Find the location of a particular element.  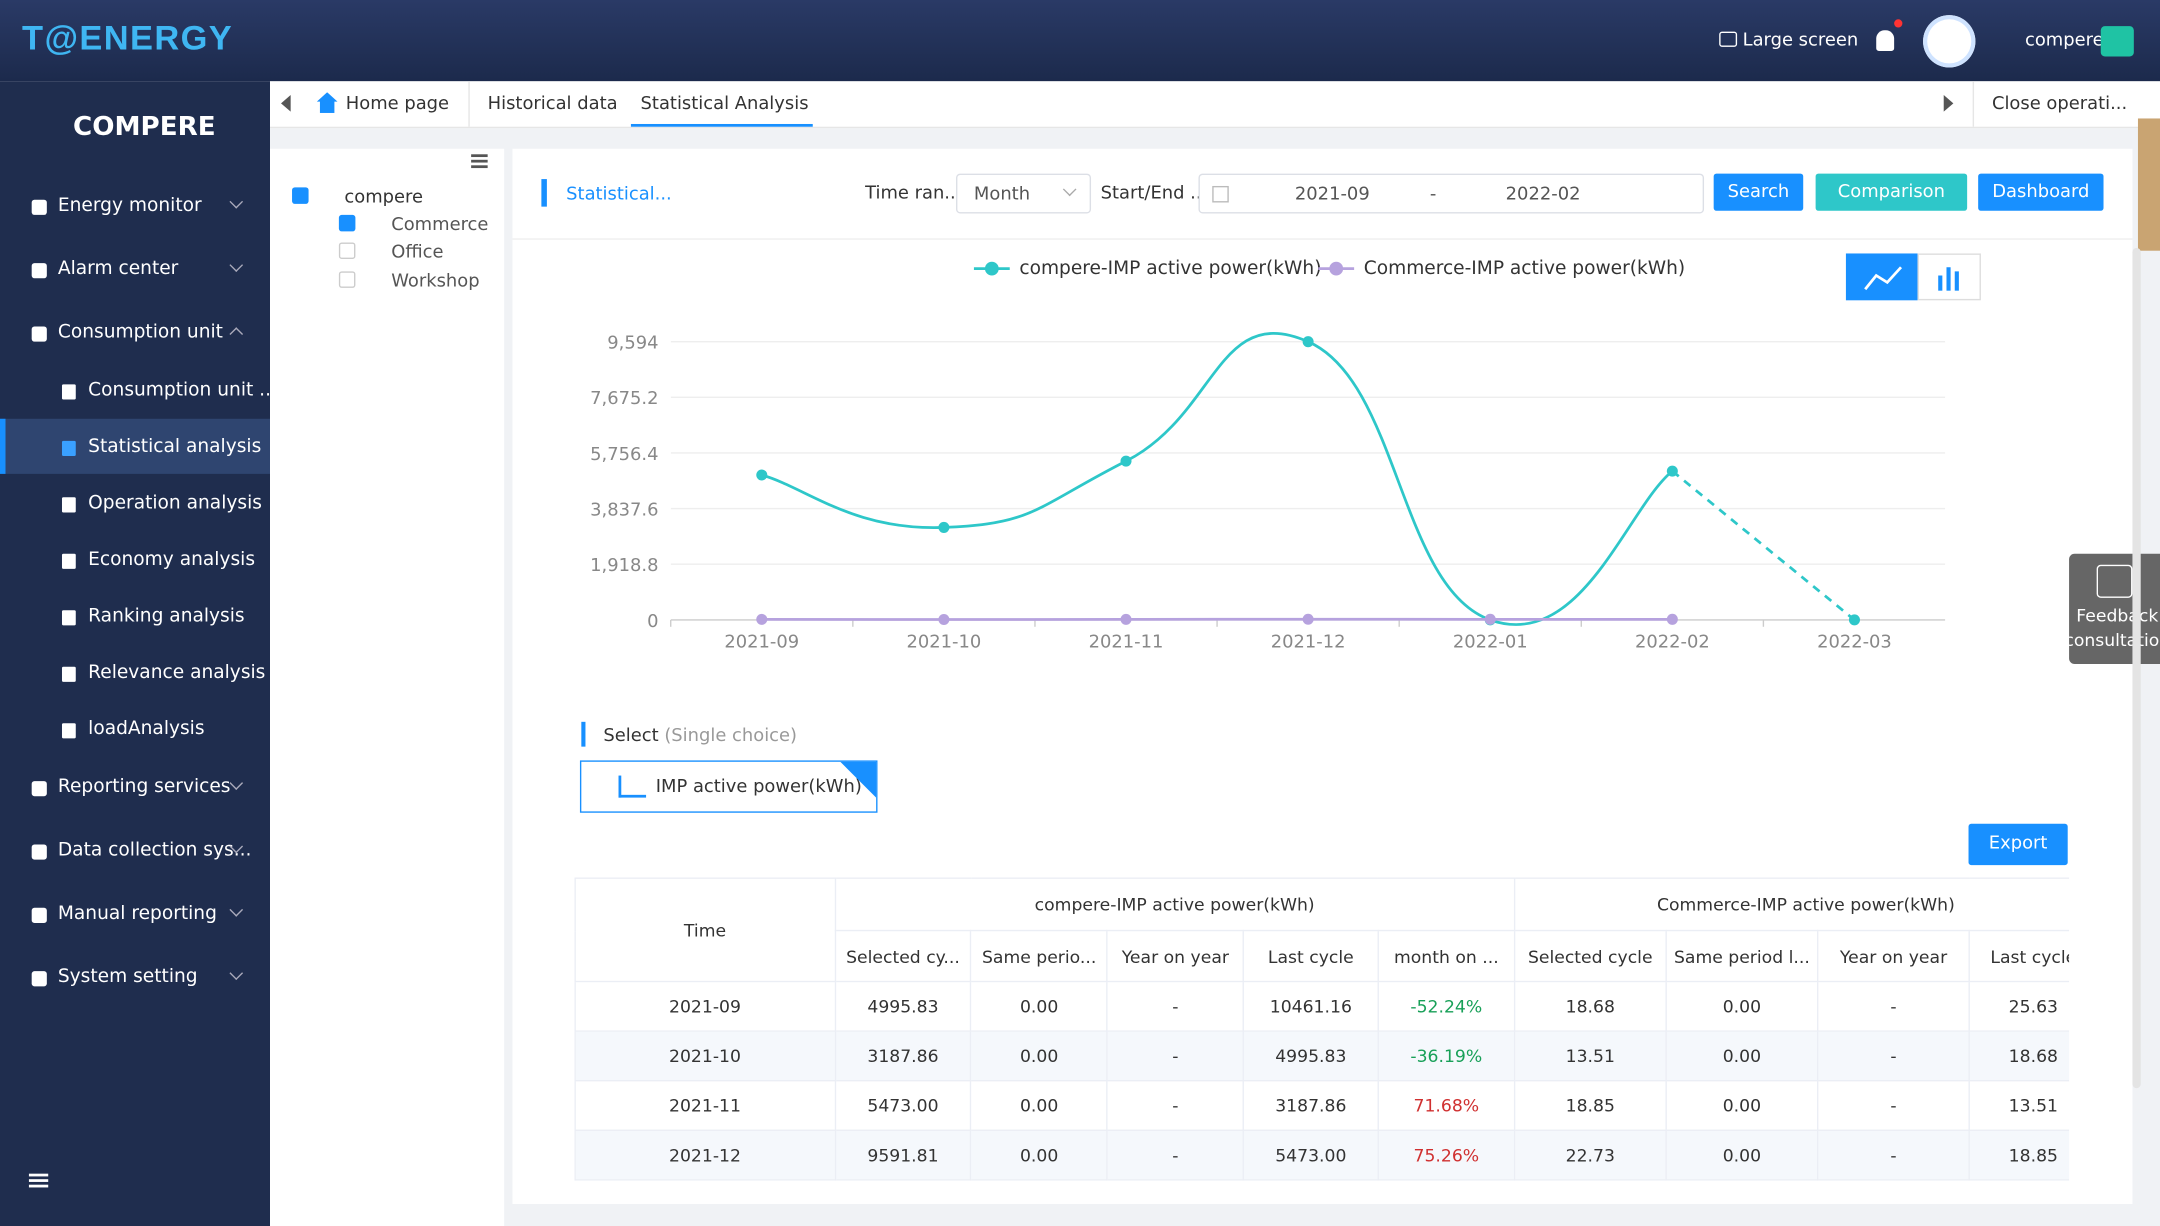

header-cell: Year on year is located at coordinates (1175, 956).